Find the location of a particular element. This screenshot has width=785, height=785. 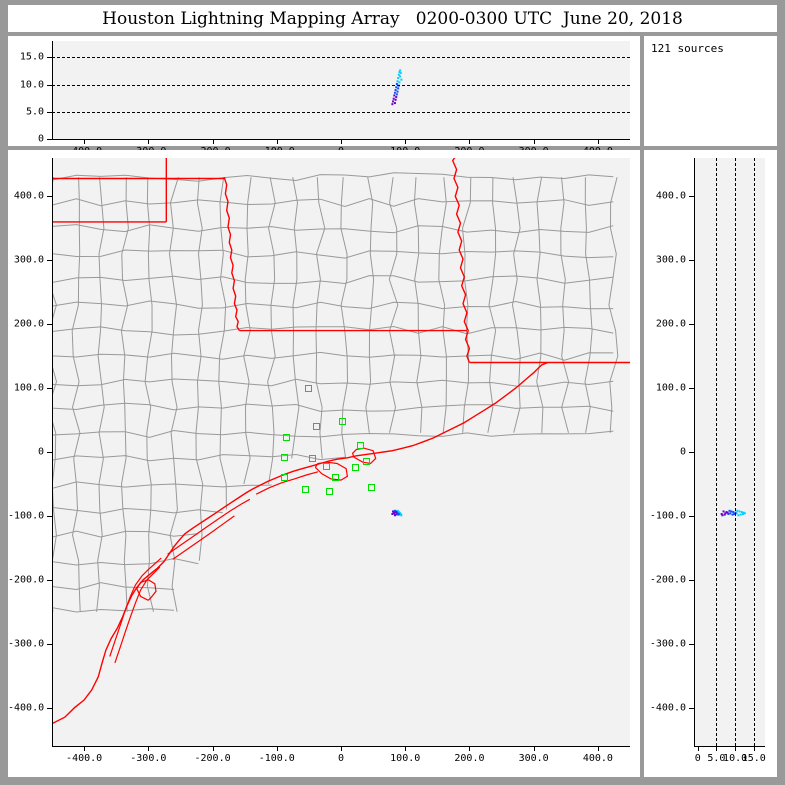

right-ytick-label: 400.0 is located at coordinates (670, 196).